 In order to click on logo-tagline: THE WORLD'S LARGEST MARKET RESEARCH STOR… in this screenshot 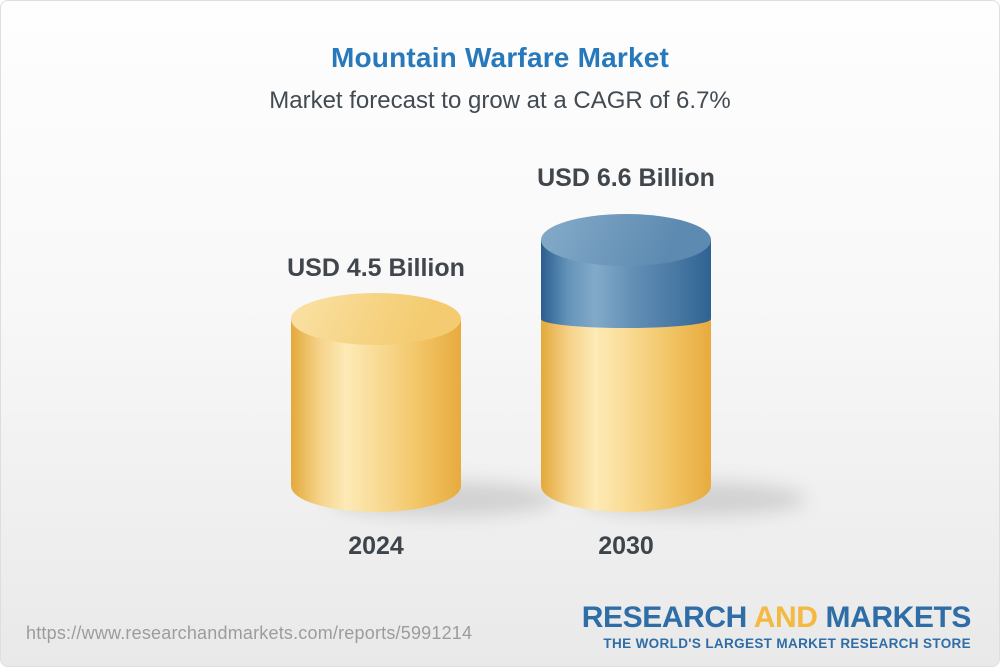, I will do `click(787, 643)`.